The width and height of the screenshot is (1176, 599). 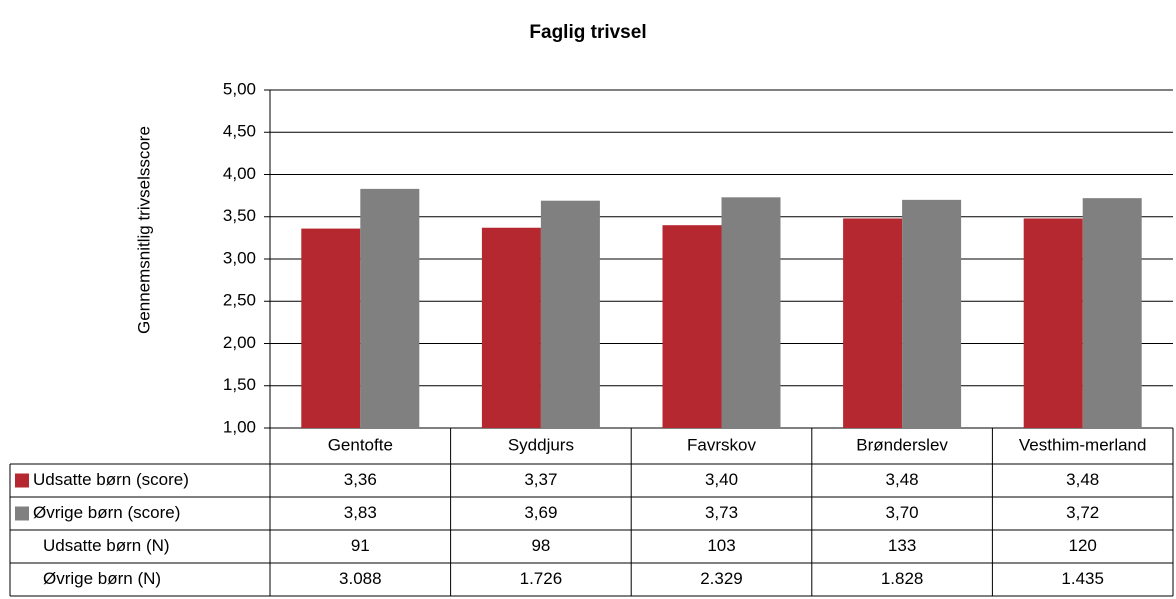 I want to click on y-tick-label: 3,50, so click(x=239, y=215).